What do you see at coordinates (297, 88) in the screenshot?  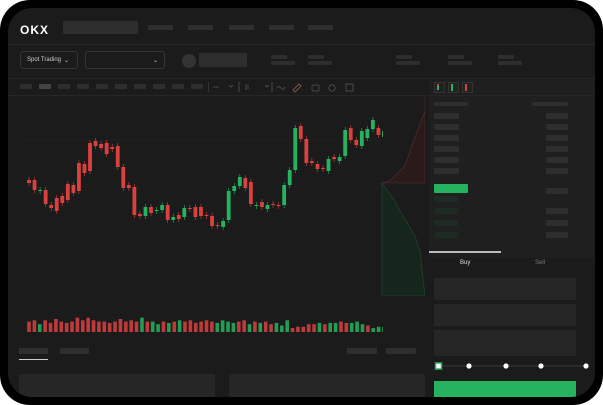 I see `ruler-icon` at bounding box center [297, 88].